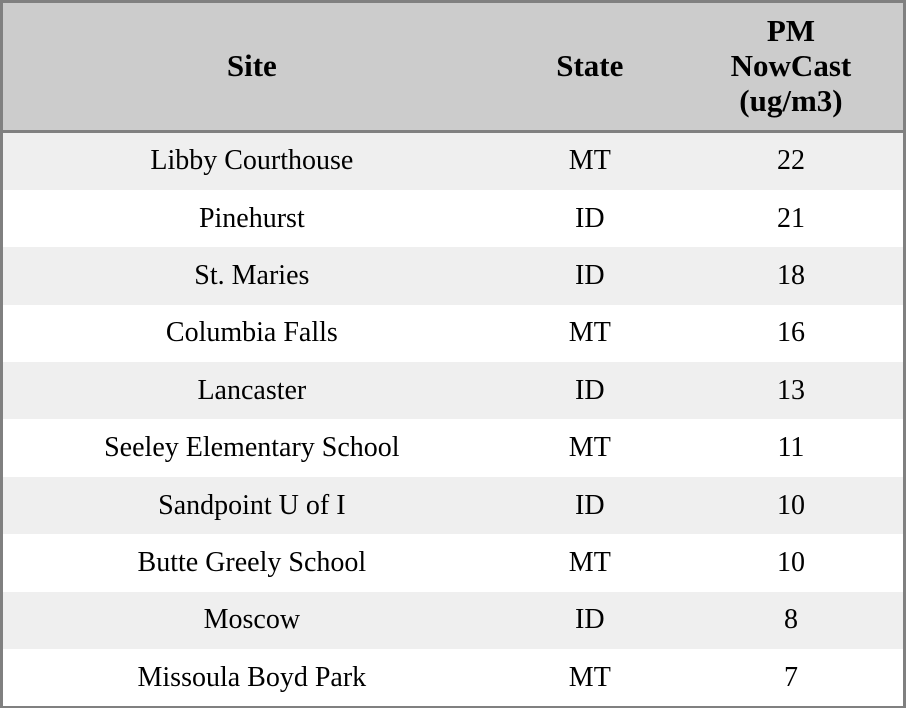 This screenshot has height=711, width=912. What do you see at coordinates (252, 678) in the screenshot?
I see `cell-site: Missoula Boyd Park` at bounding box center [252, 678].